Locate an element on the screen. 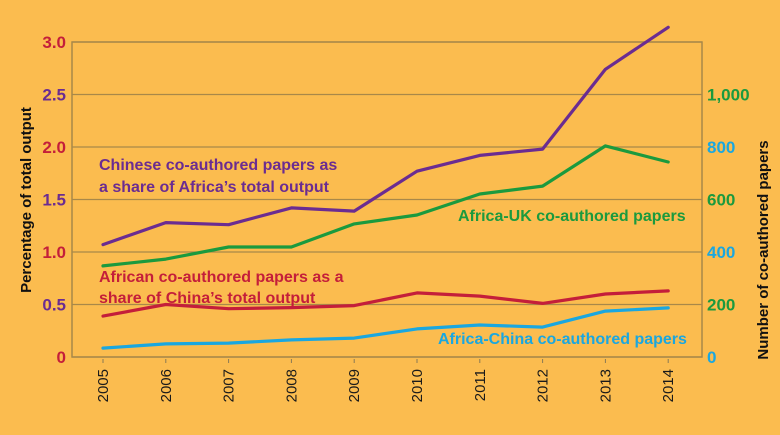 The image size is (780, 435). right-axis-ticks: 0 200 400 600 800 1,000 is located at coordinates (728, 227).